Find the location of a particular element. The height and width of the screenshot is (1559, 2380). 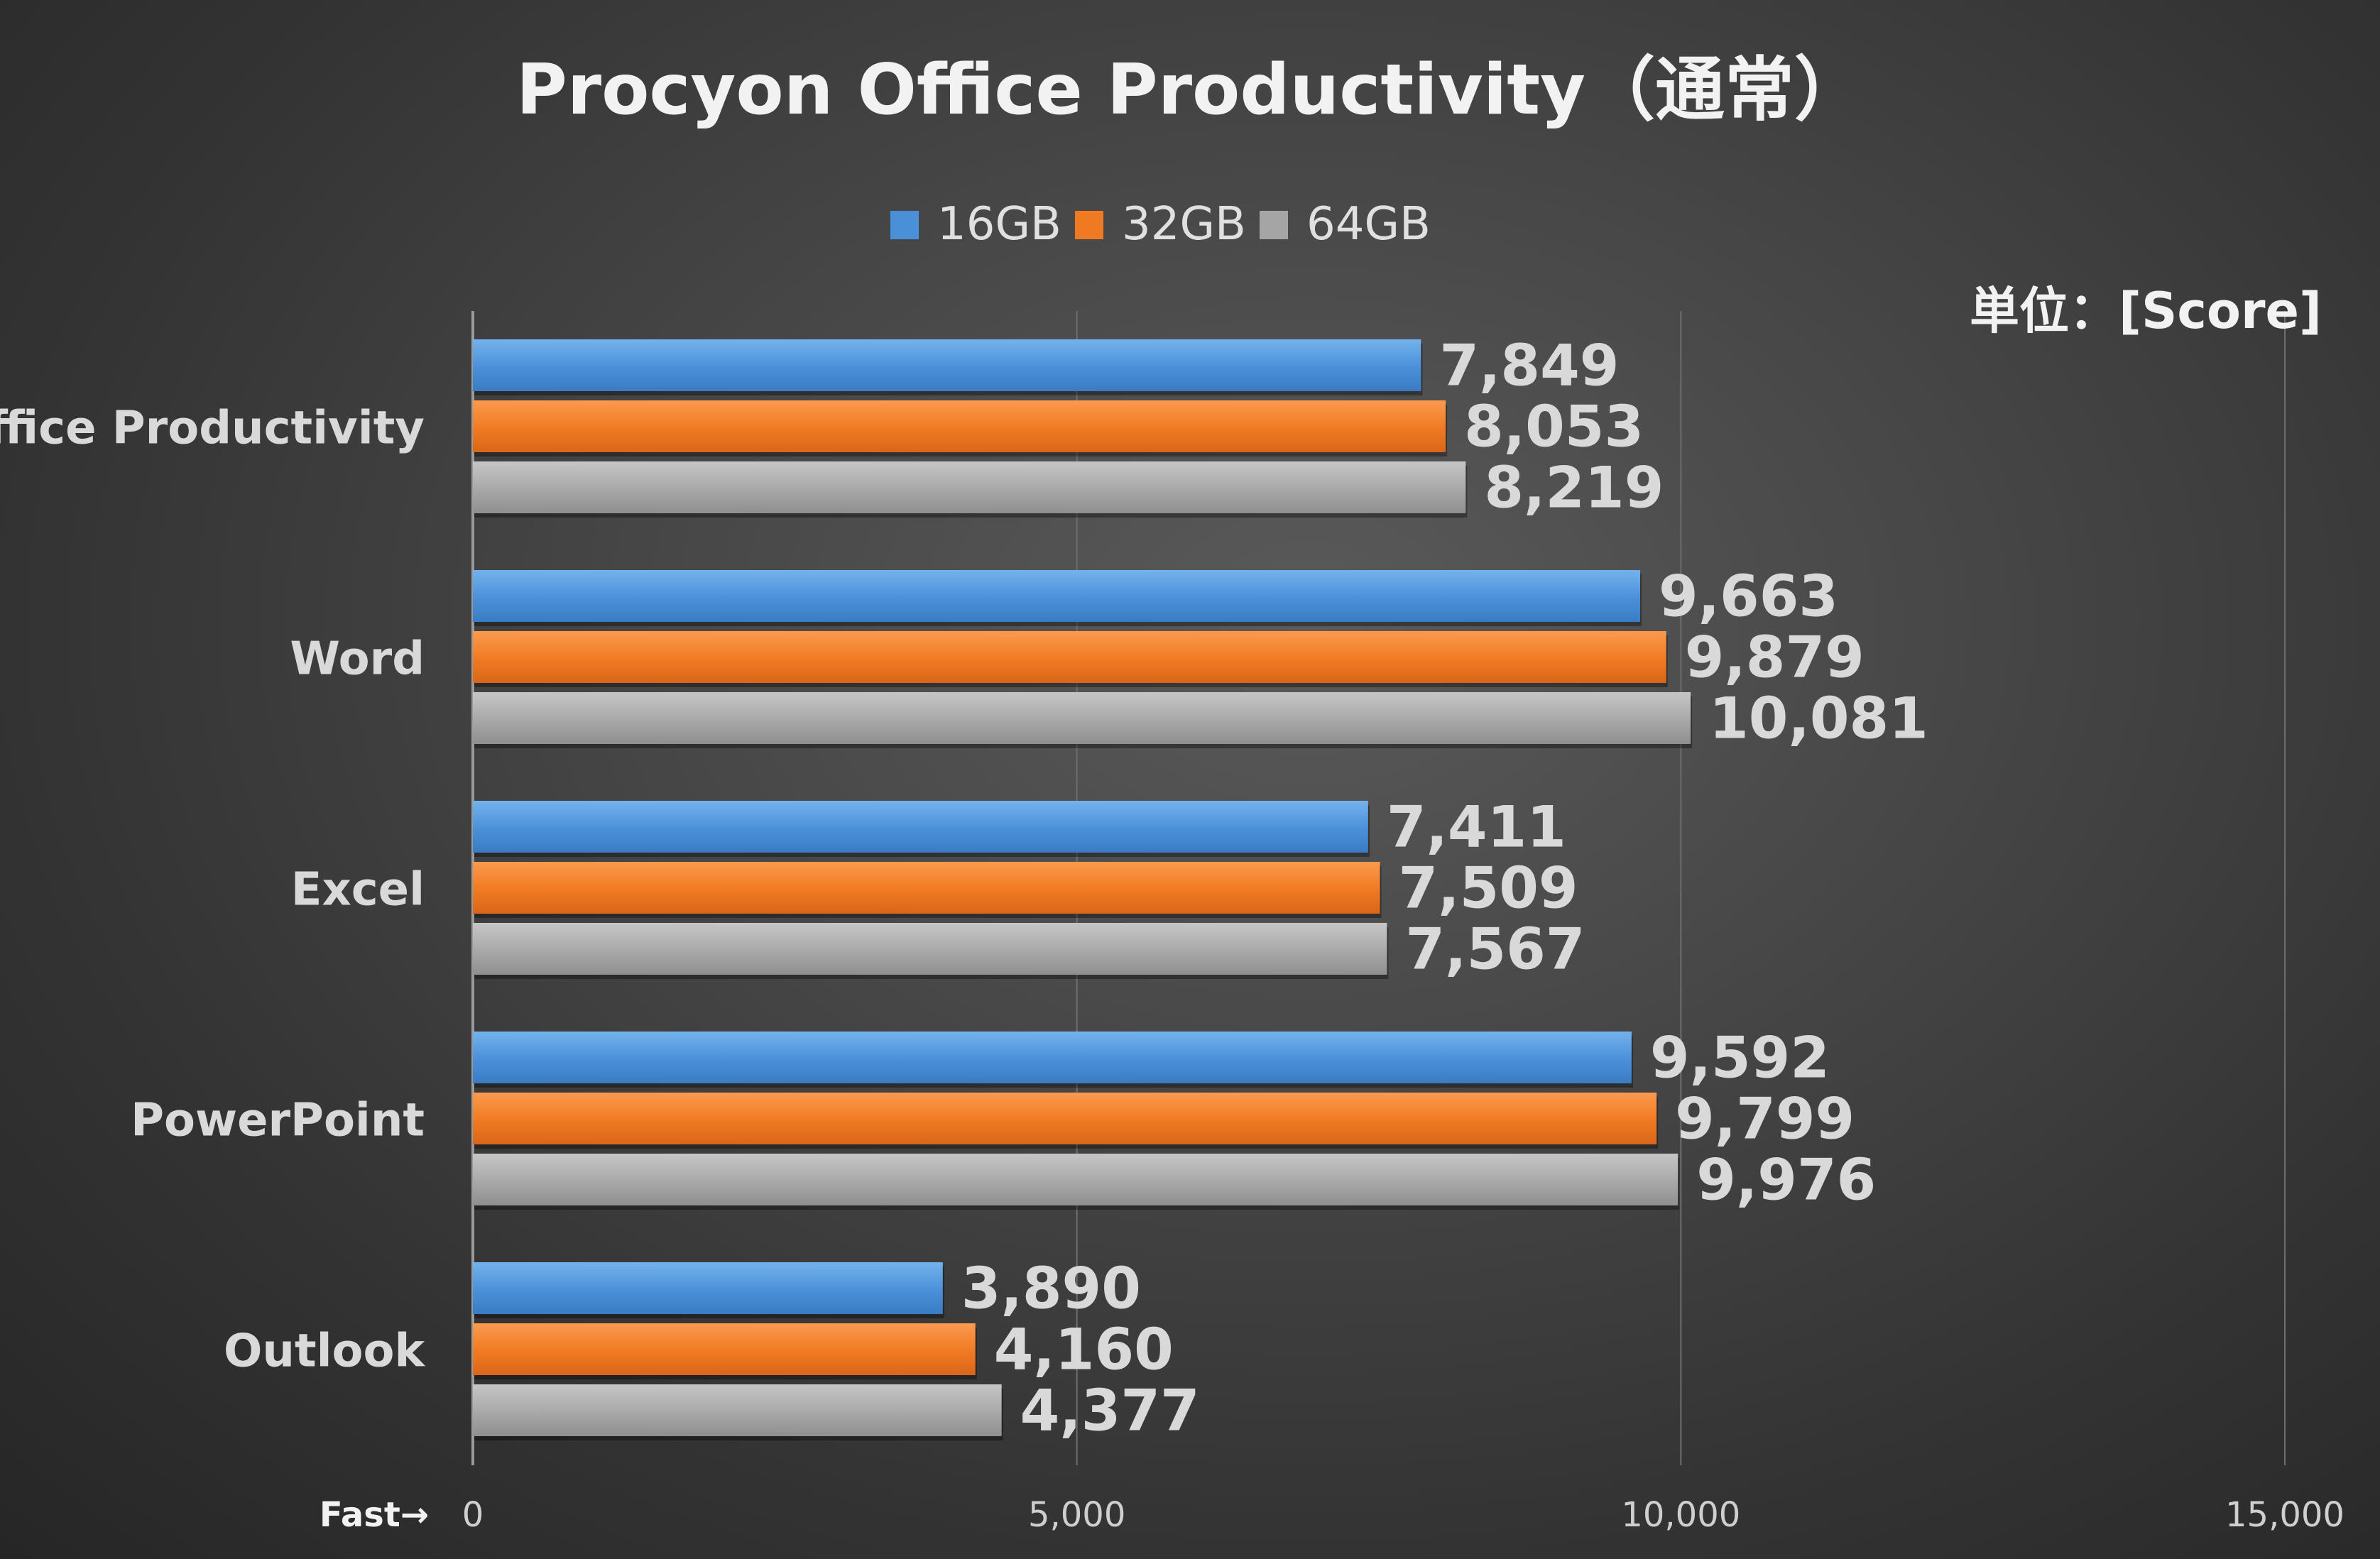

x-tick-label: 0 is located at coordinates (473, 1515).